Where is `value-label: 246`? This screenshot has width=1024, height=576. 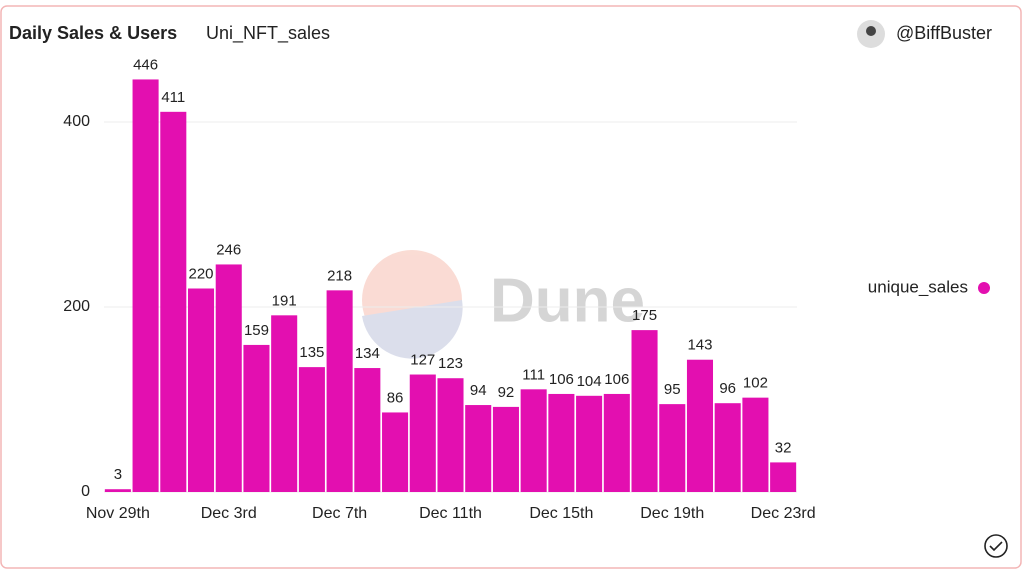 value-label: 246 is located at coordinates (228, 249).